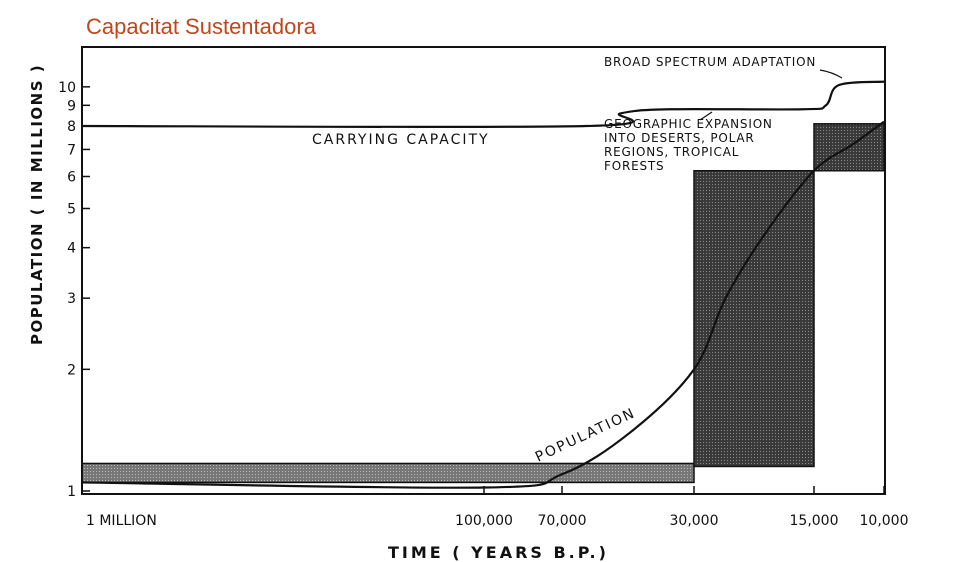 The height and width of the screenshot is (562, 960). I want to click on x-tick-label: 1 MILLION, so click(121, 521).